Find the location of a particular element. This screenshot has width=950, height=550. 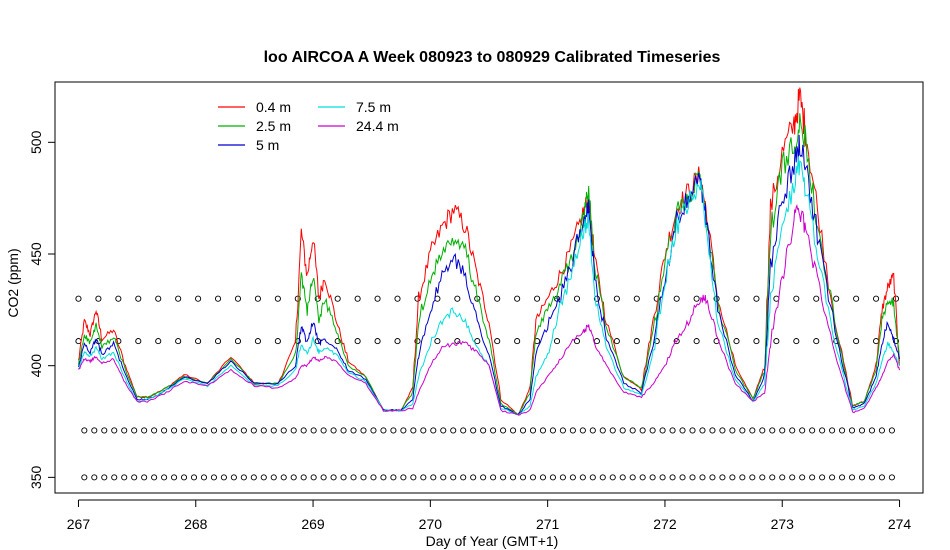

y-tick-label: 400 is located at coordinates (36, 366).